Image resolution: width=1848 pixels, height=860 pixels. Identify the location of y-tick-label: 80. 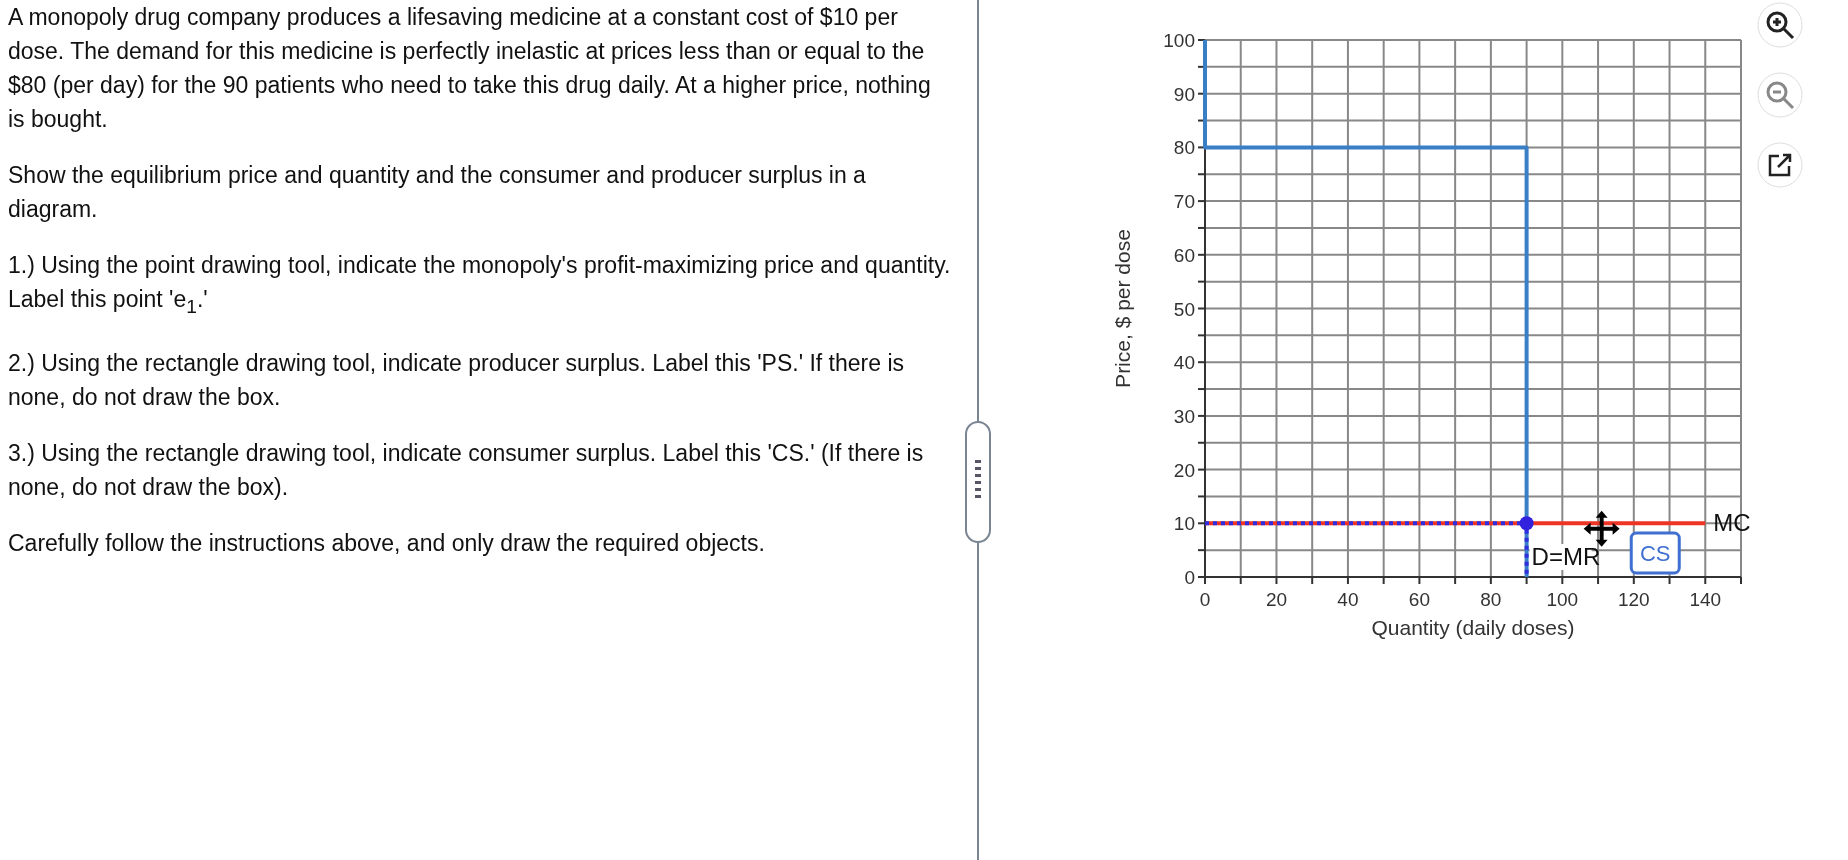
(1184, 148).